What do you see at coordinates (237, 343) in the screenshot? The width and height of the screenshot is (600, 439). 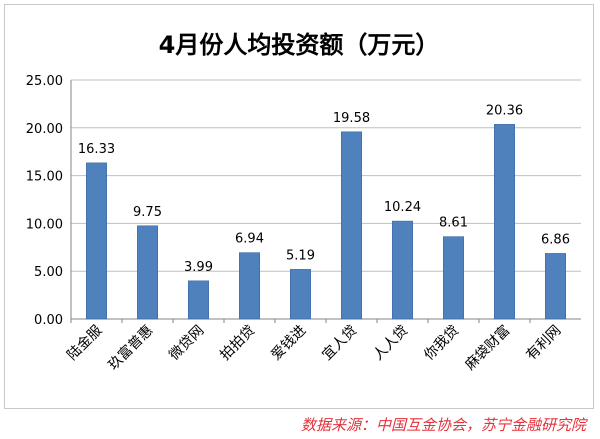 I see `x-tick-label: 拍拍贷` at bounding box center [237, 343].